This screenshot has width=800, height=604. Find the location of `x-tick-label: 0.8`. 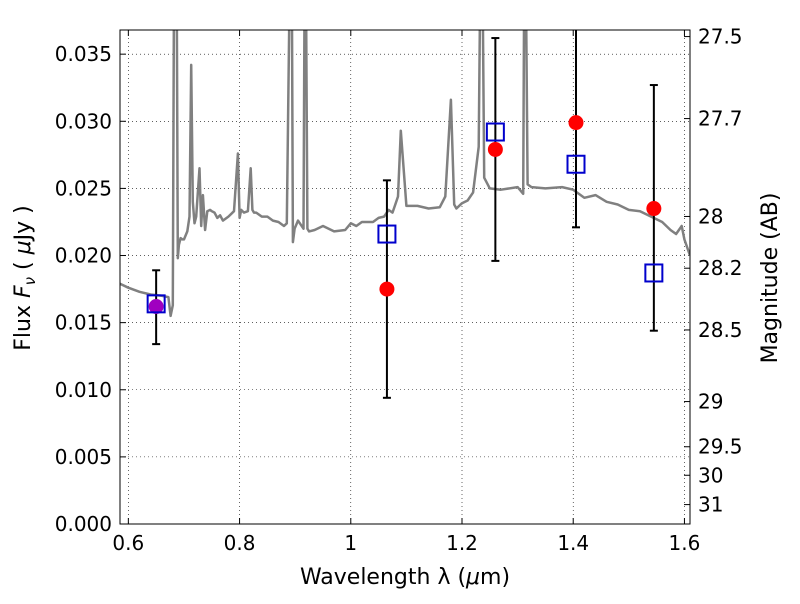

x-tick-label: 0.8 is located at coordinates (240, 543).